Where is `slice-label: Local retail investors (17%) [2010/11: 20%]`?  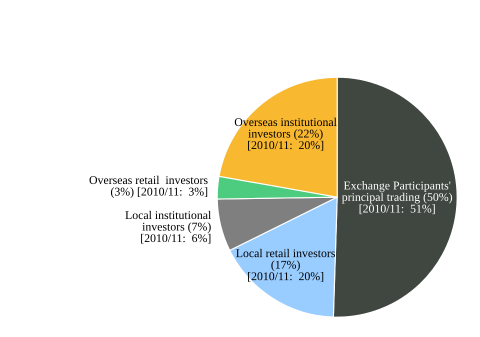 slice-label: Local retail investors (17%) [2010/11: 20%] is located at coordinates (286, 265).